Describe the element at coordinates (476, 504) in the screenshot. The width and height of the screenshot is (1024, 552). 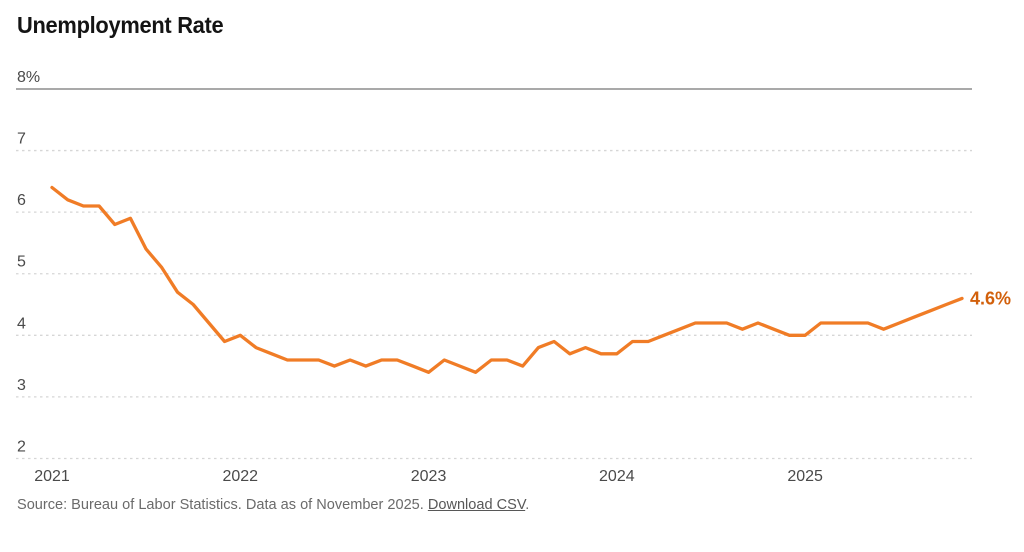
I see `download-csv-link: Download CSV` at that location.